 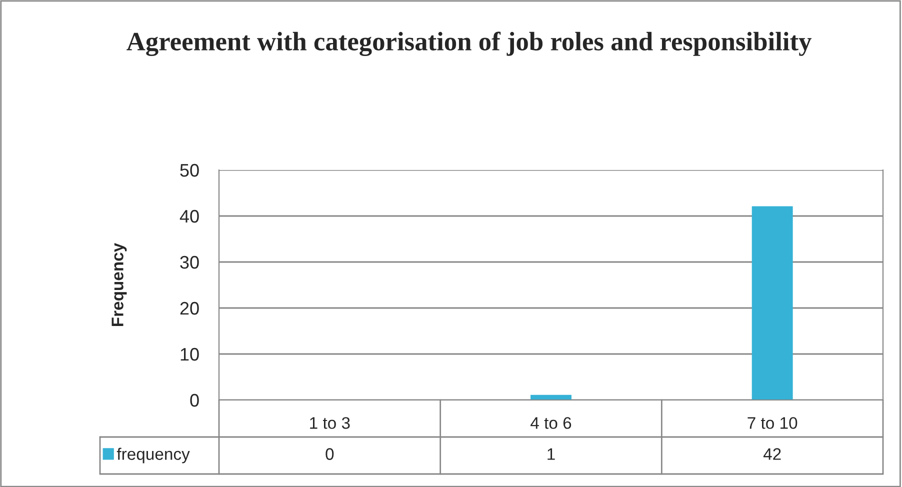 What do you see at coordinates (551, 454) in the screenshot?
I see `data-label: 1` at bounding box center [551, 454].